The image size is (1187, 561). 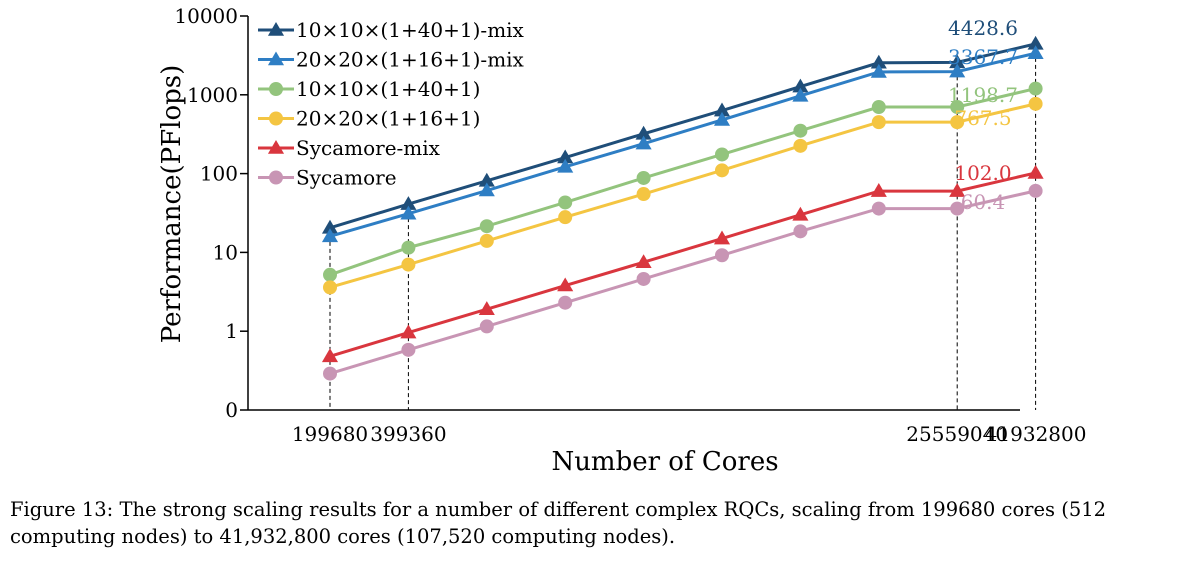 I want to click on x-tick-label: 399360, so click(x=408, y=434).